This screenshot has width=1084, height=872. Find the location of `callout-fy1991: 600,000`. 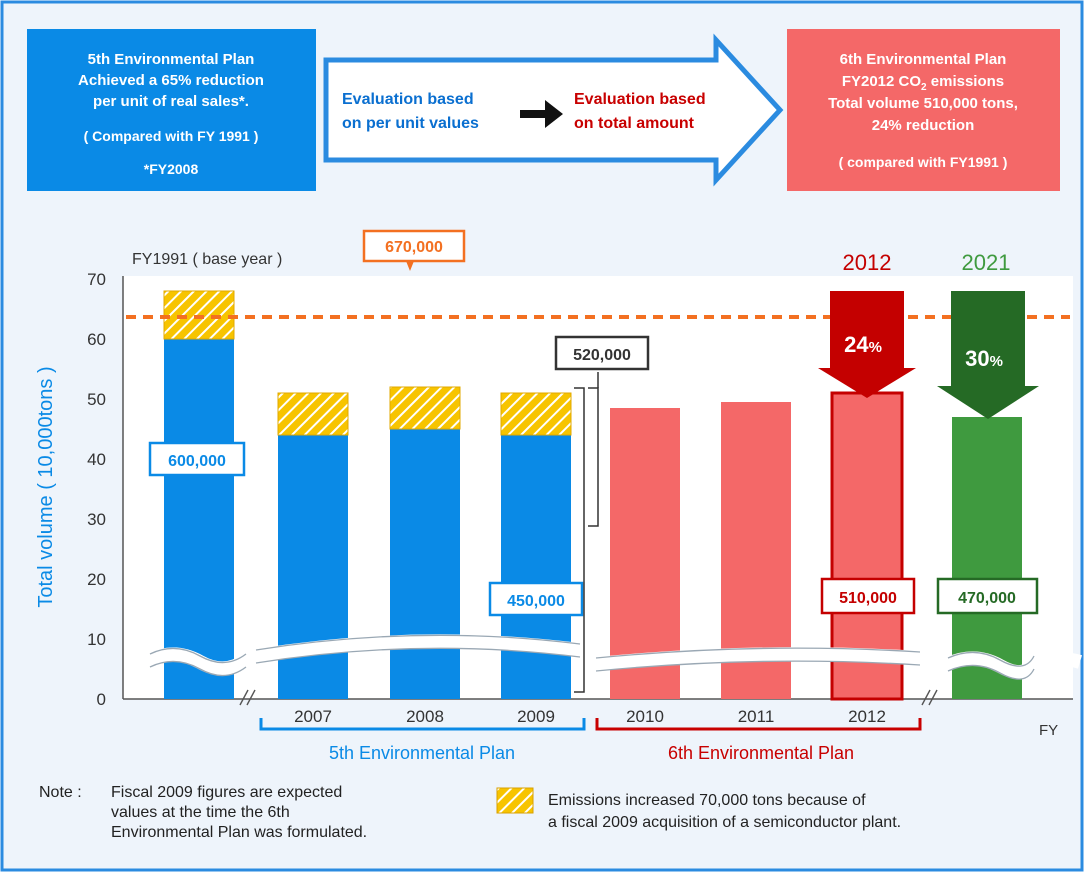

callout-fy1991: 600,000 is located at coordinates (197, 459).